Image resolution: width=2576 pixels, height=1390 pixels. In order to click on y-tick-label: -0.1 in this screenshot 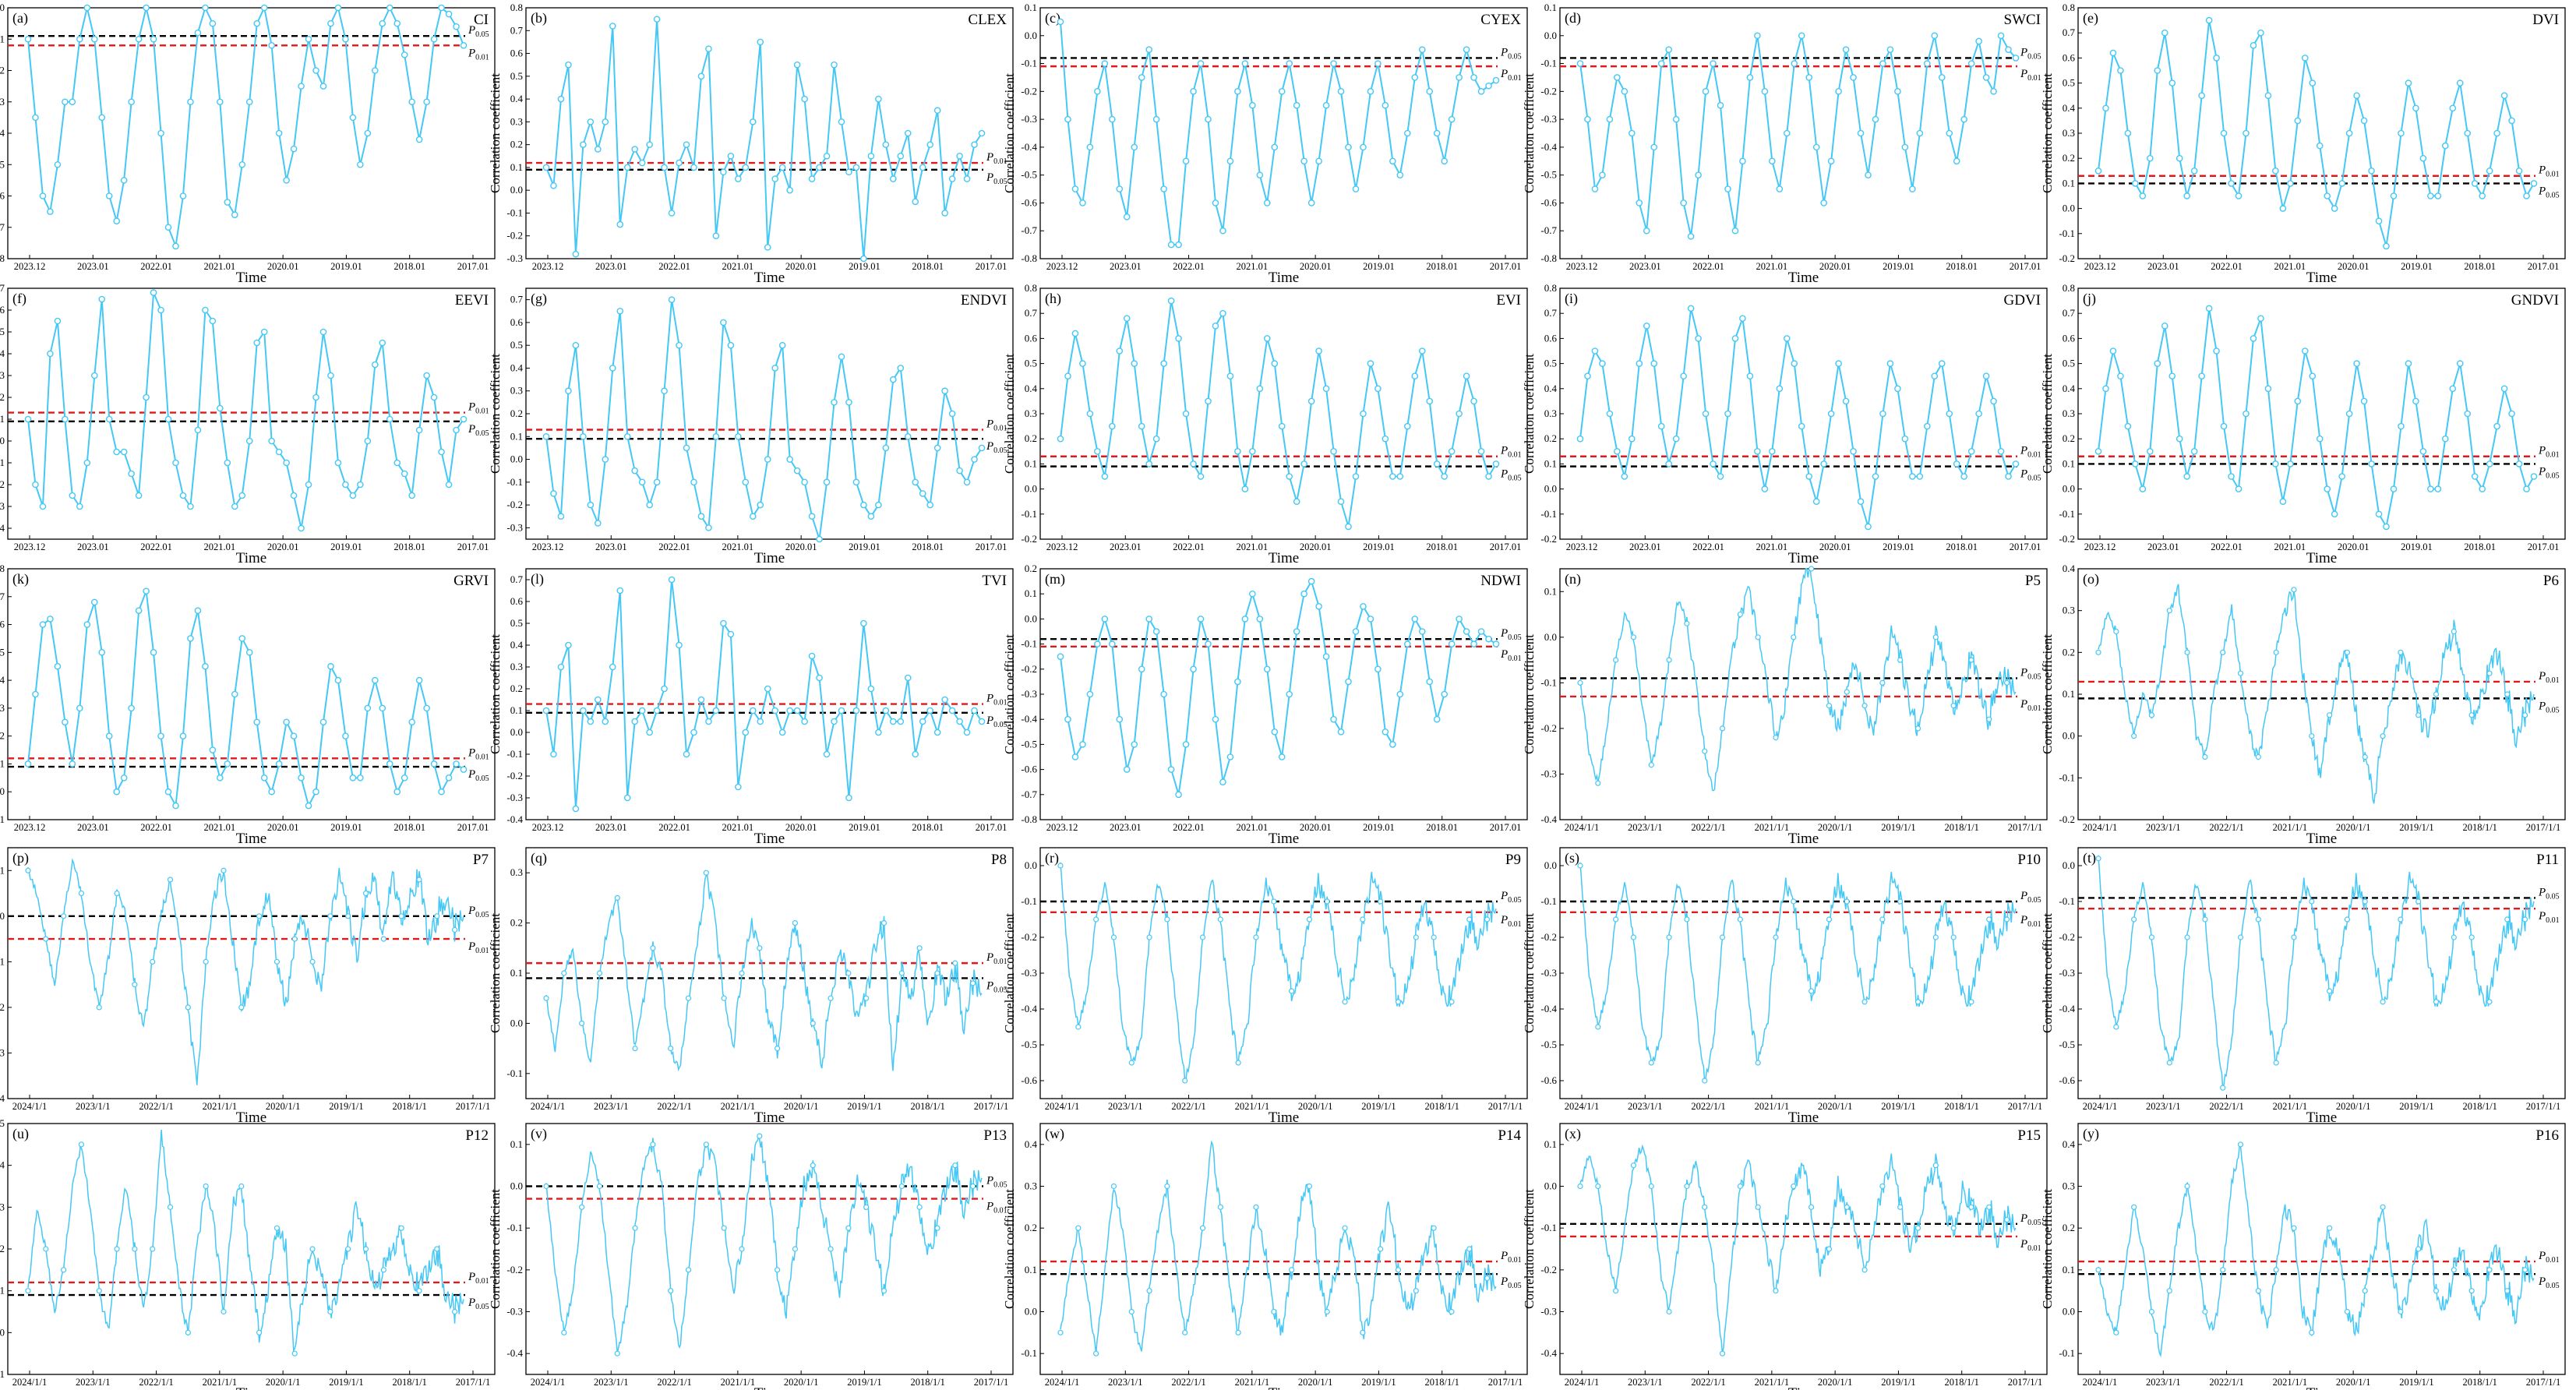, I will do `click(2067, 901)`.